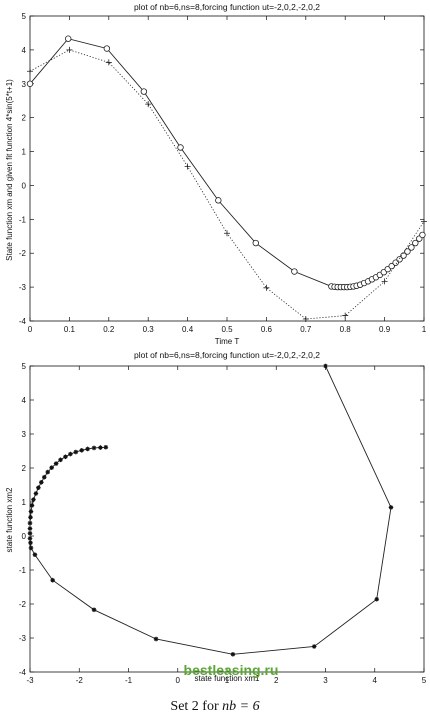 The image size is (430, 725). What do you see at coordinates (24, 536) in the screenshot?
I see `y-tick-label: 0` at bounding box center [24, 536].